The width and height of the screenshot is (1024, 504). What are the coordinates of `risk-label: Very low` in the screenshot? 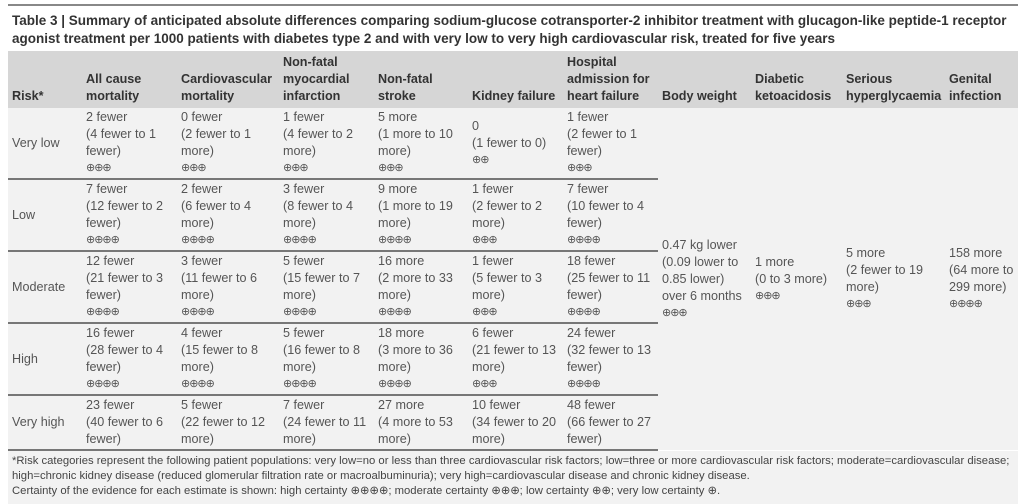 It's located at (45, 144).